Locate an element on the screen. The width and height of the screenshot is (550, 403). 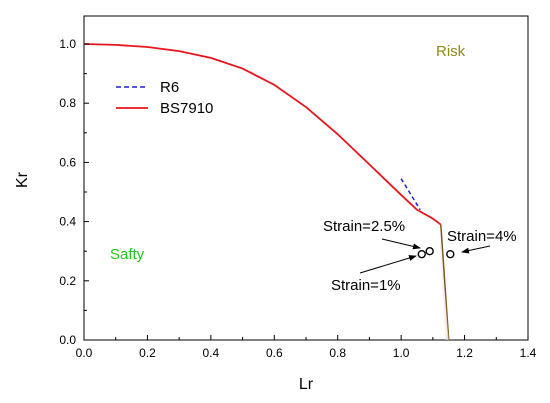
cutoff-shade is located at coordinates (444, 282).